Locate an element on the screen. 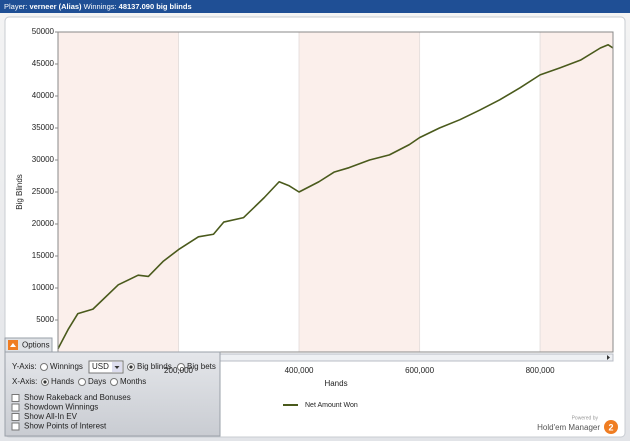 This screenshot has width=630, height=446. y-tick-label: 10000 is located at coordinates (43, 287).